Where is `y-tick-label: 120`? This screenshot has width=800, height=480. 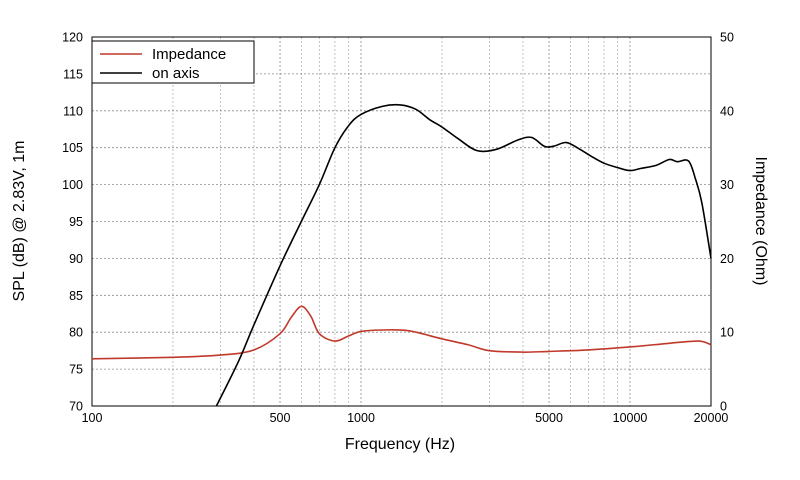
y-tick-label: 120 is located at coordinates (72, 38).